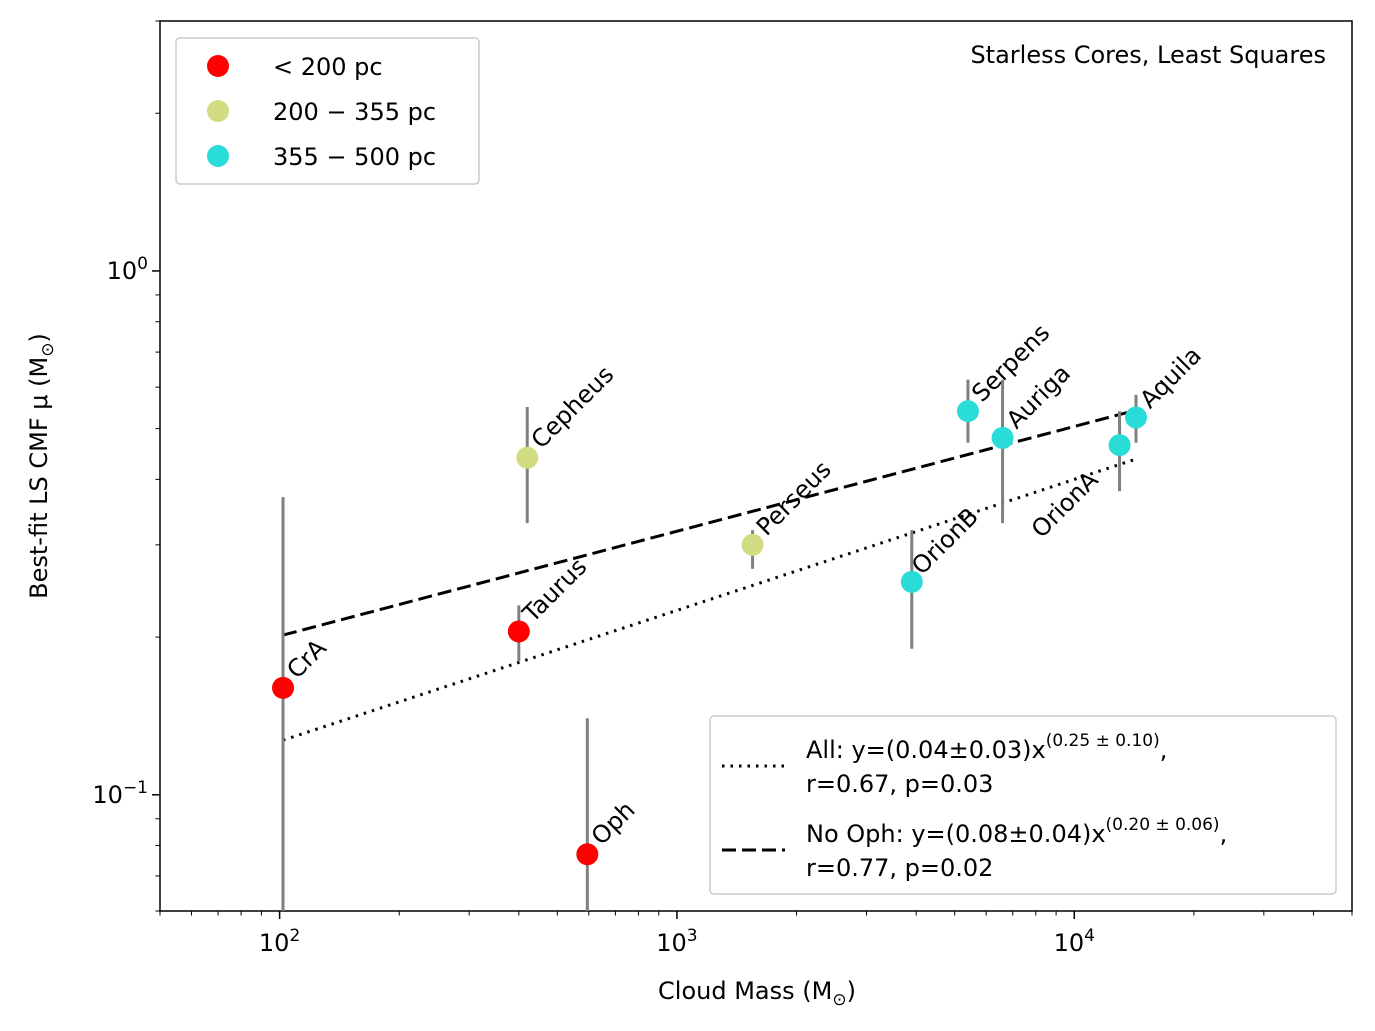 The width and height of the screenshot is (1375, 1031). What do you see at coordinates (1135, 417) in the screenshot?
I see `data-point-aquila` at bounding box center [1135, 417].